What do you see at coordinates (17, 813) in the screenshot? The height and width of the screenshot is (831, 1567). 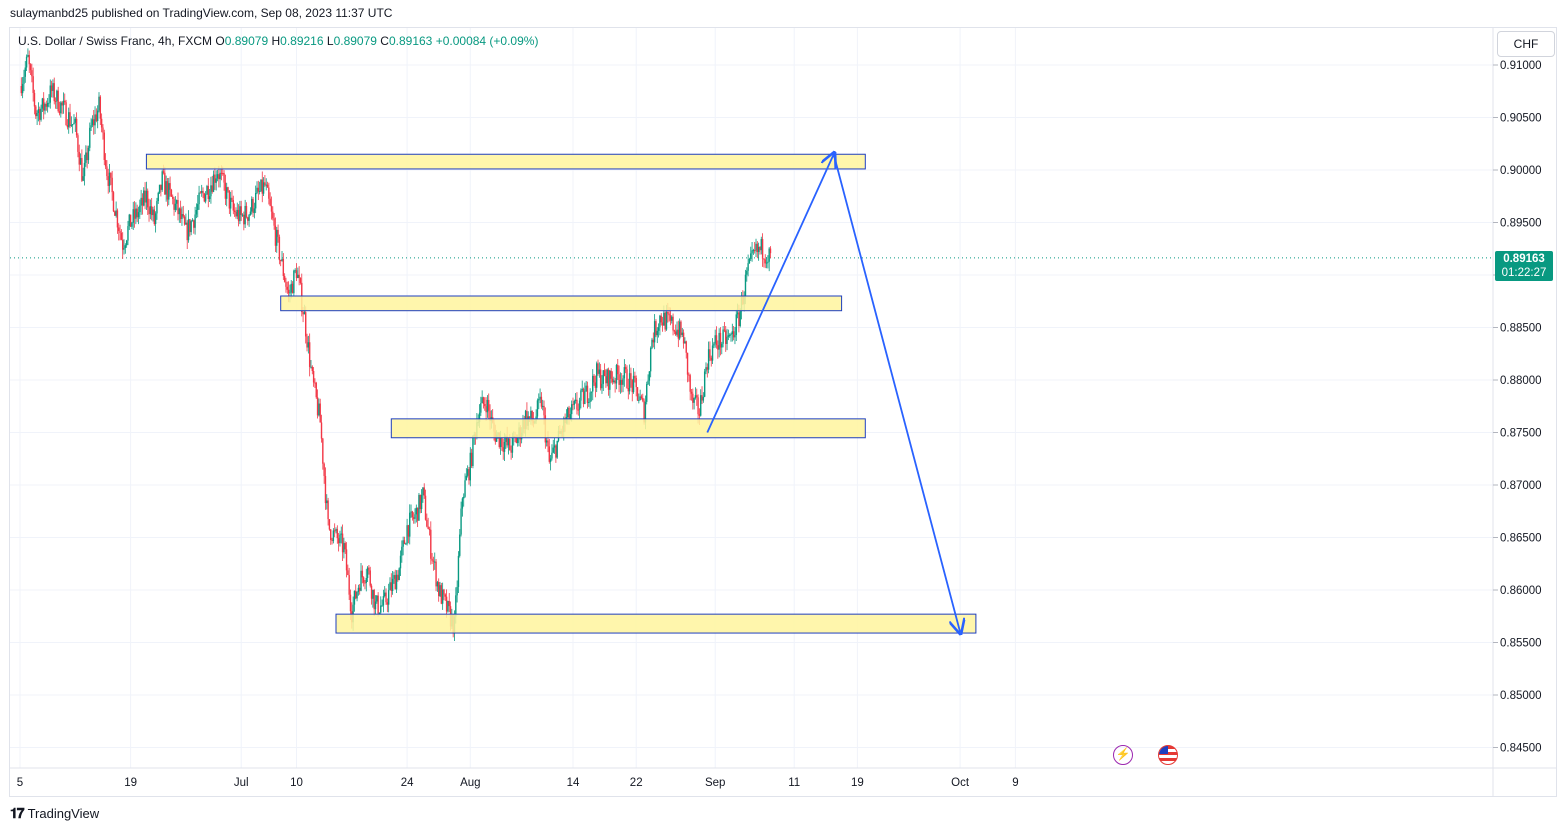 I see `tradingview-logo-icon: 𝟏𝟕` at bounding box center [17, 813].